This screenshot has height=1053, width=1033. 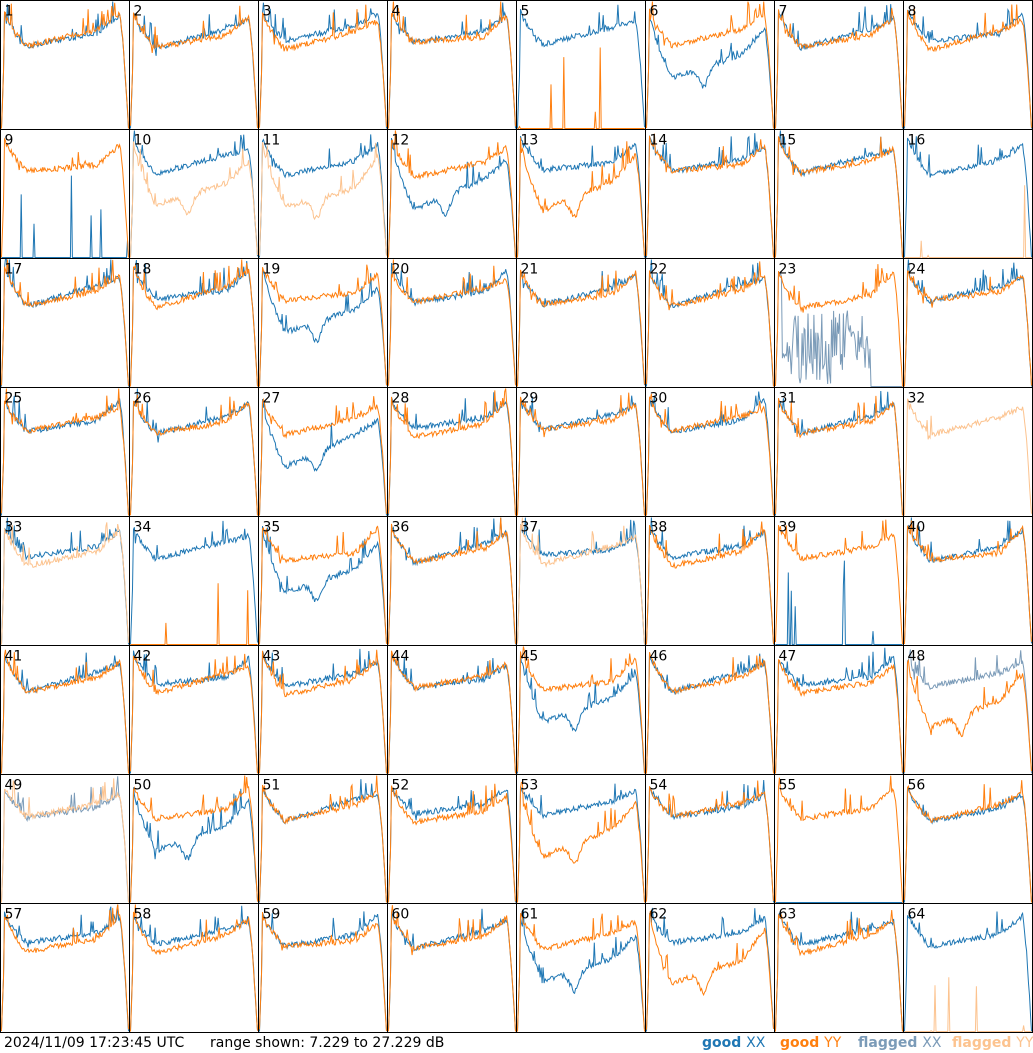 I want to click on panel-32: 32, so click(x=968, y=452).